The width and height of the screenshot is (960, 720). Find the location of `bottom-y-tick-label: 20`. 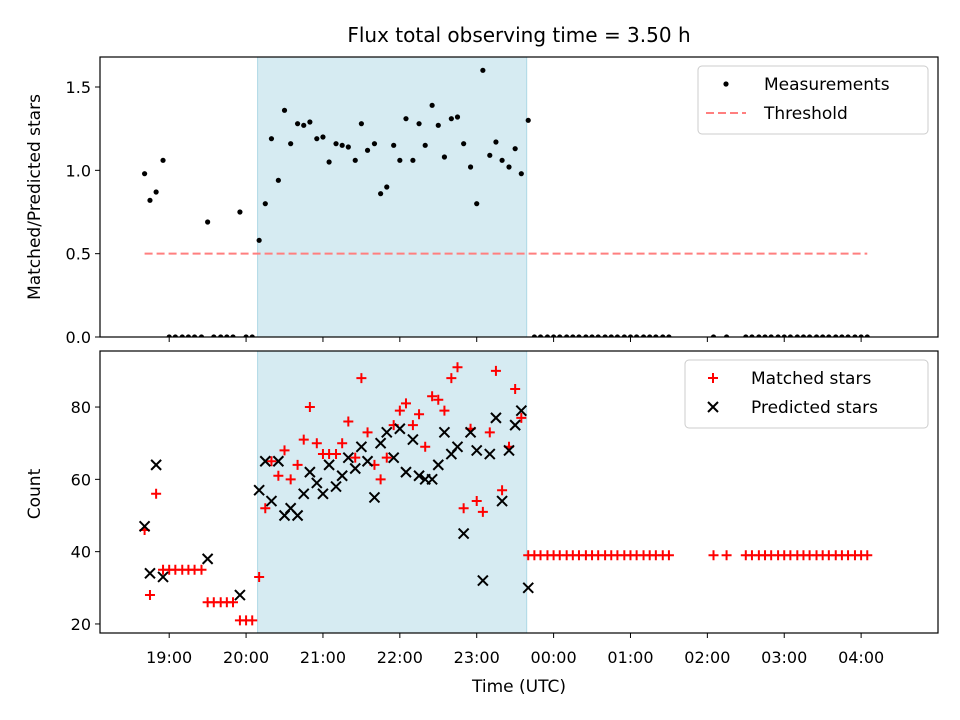

bottom-y-tick-label: 20 is located at coordinates (81, 624).